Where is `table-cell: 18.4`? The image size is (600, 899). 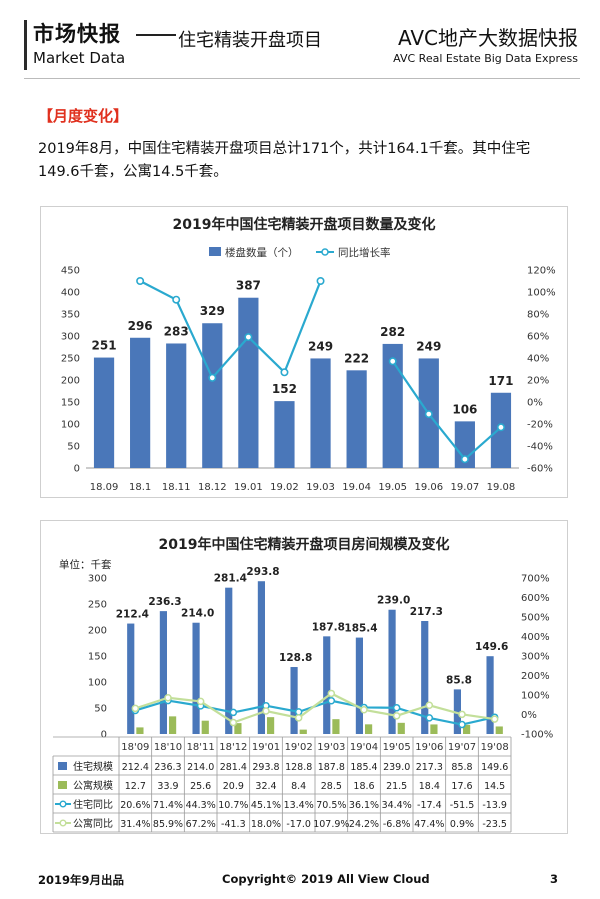
table-cell: 18.4 is located at coordinates (429, 786).